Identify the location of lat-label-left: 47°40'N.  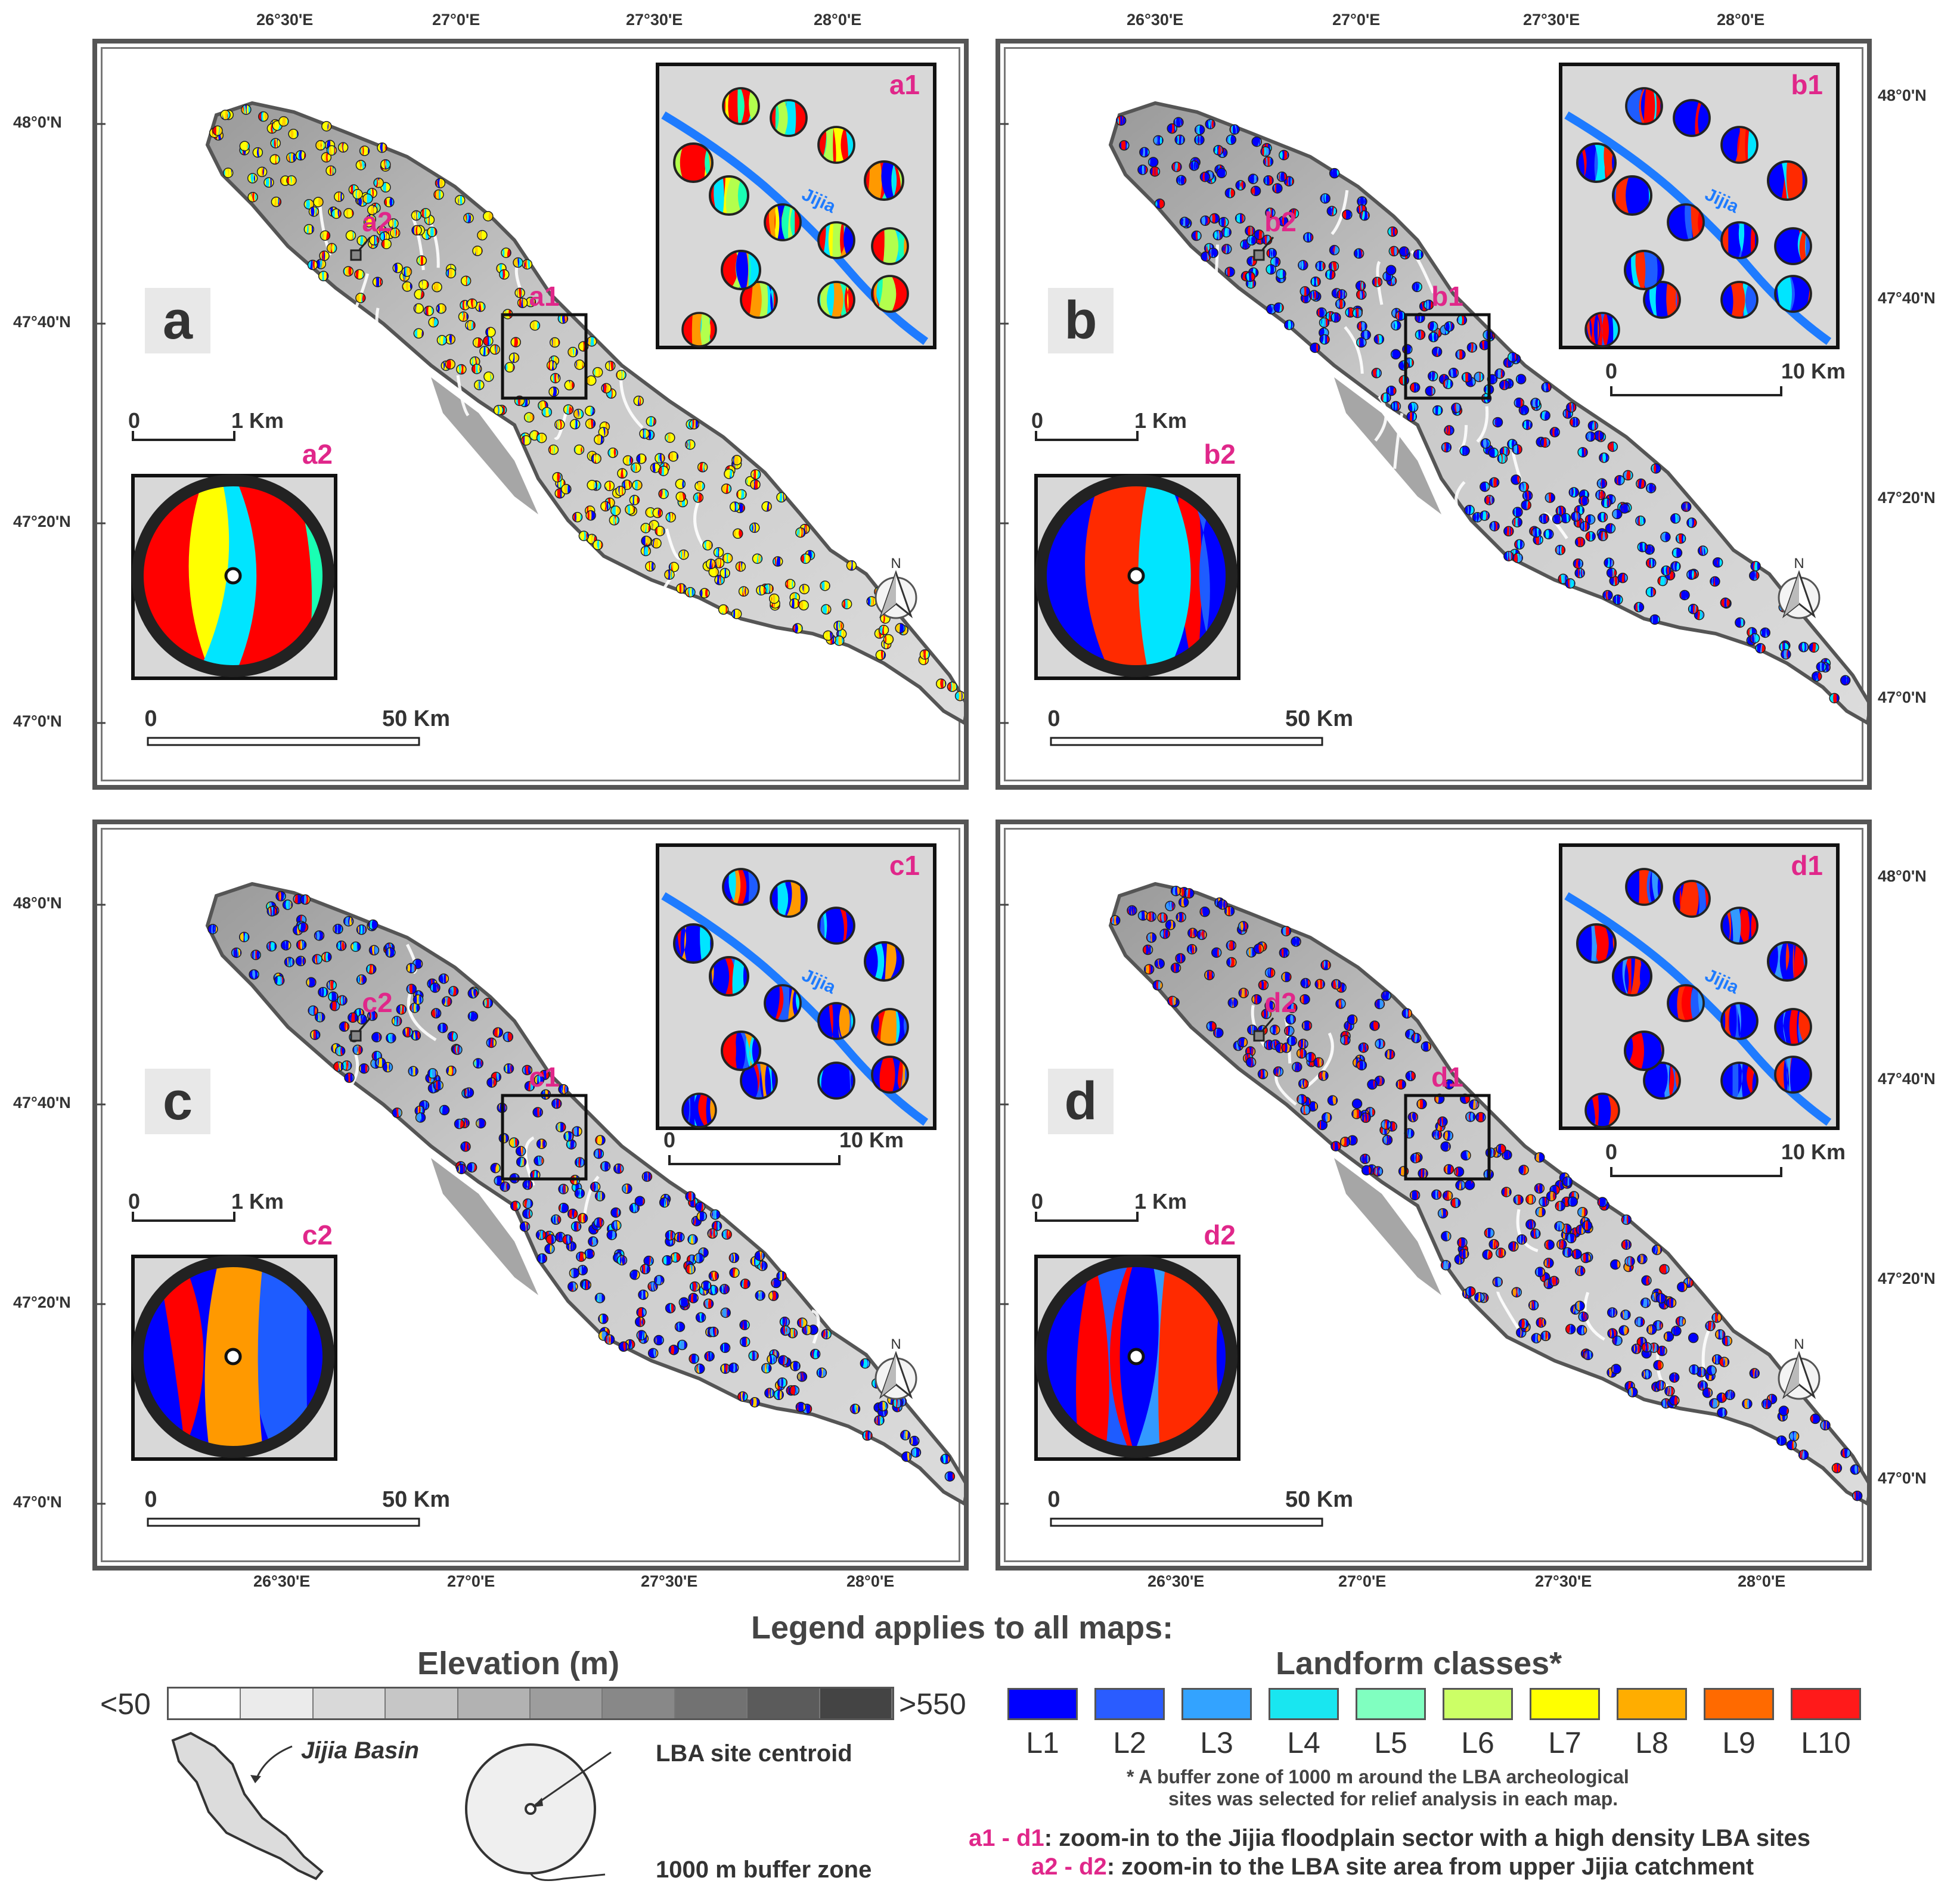
(42, 322).